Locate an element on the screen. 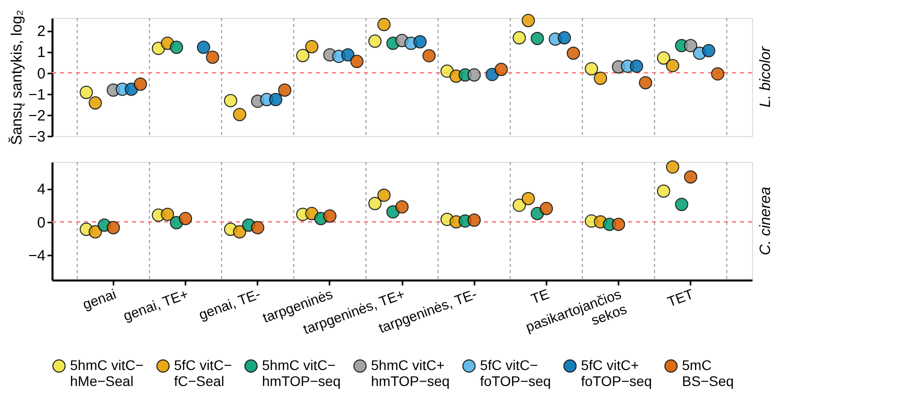 The height and width of the screenshot is (415, 904). legend-label: 5fC vitC− foTOP−seq is located at coordinates (515, 373).